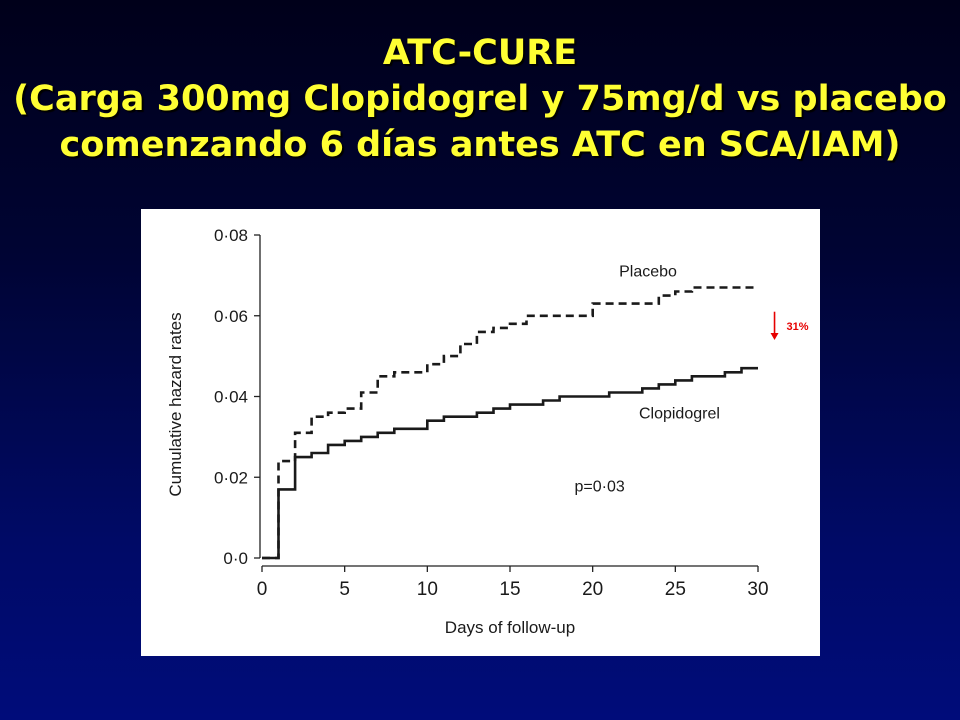 The height and width of the screenshot is (720, 960). What do you see at coordinates (774, 336) in the screenshot?
I see `reduction-arrow-head` at bounding box center [774, 336].